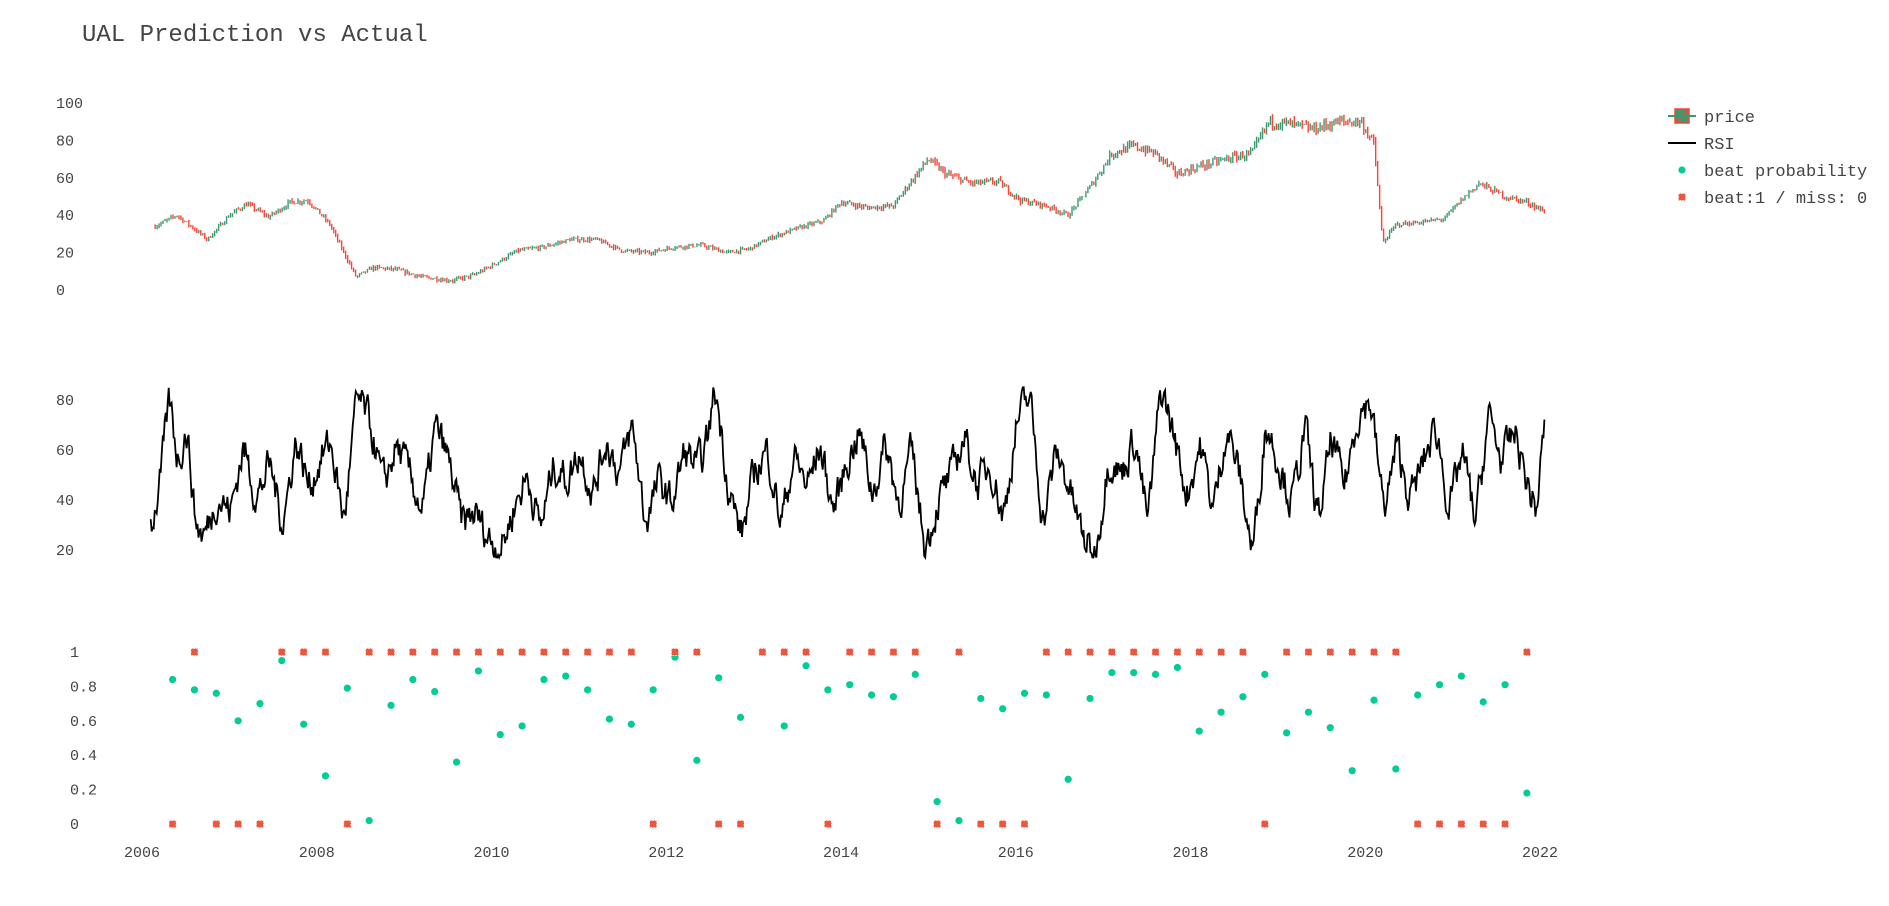 The width and height of the screenshot is (1889, 906). Describe the element at coordinates (1719, 145) in the screenshot. I see `legend-label: RSI` at that location.